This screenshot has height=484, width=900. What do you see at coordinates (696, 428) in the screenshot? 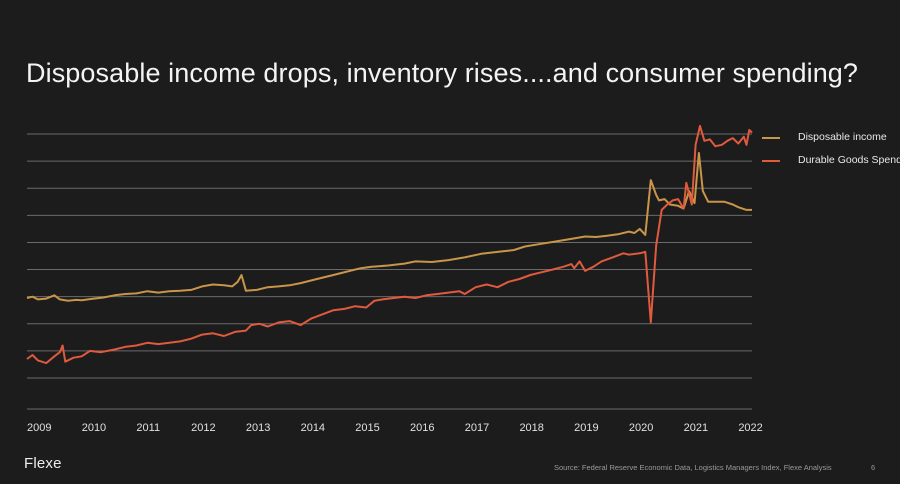
I see `x-tick-label: 2021` at bounding box center [696, 428].